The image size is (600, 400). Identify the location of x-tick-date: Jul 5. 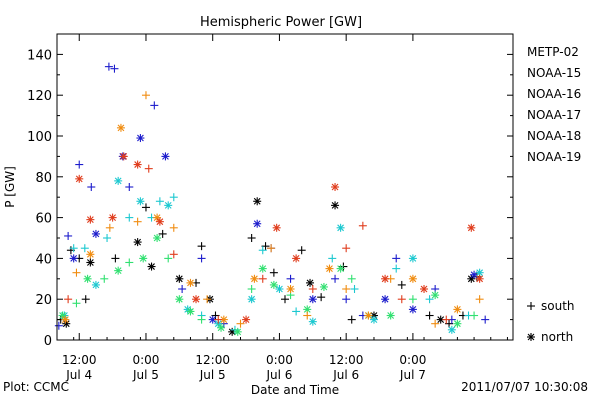
(145, 375).